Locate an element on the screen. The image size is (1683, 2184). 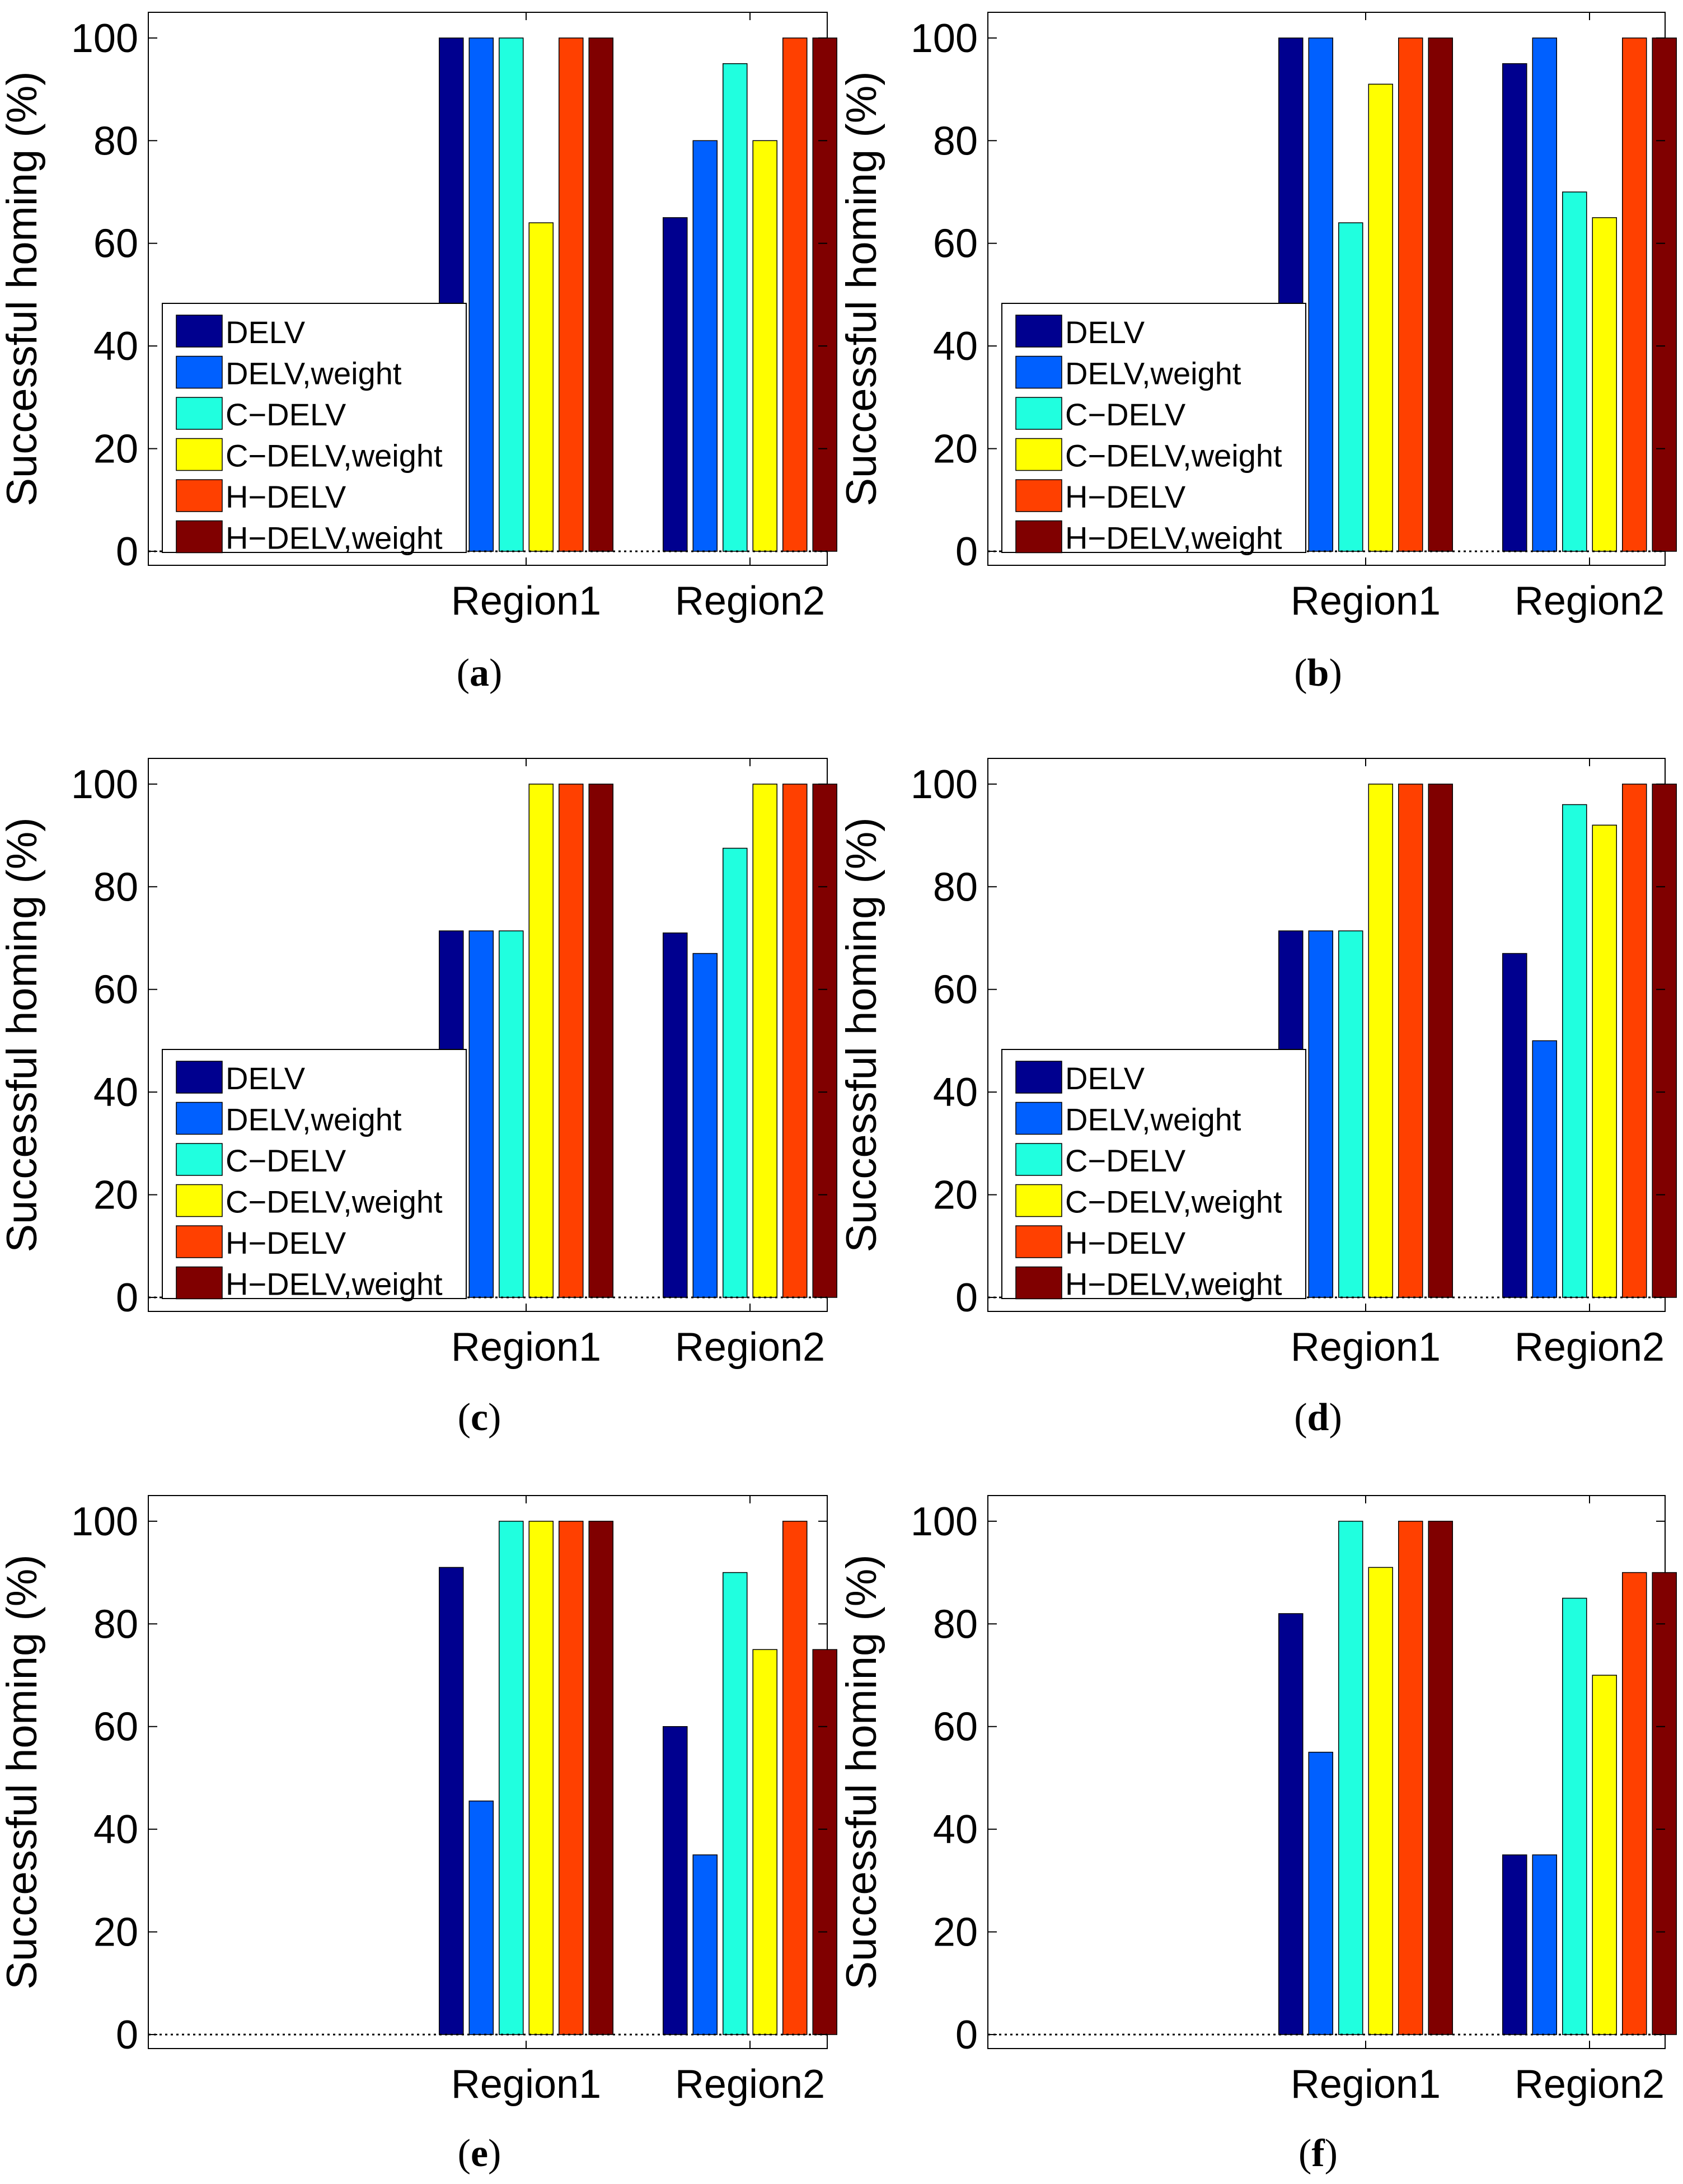
panel-label: (c) is located at coordinates (479, 1418).